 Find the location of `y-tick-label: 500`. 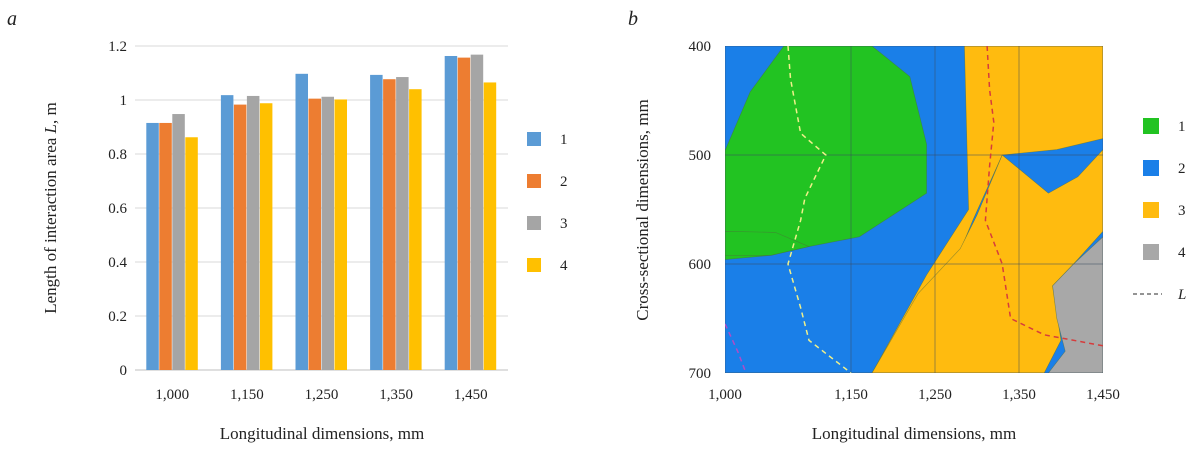

y-tick-label: 500 is located at coordinates (700, 156).